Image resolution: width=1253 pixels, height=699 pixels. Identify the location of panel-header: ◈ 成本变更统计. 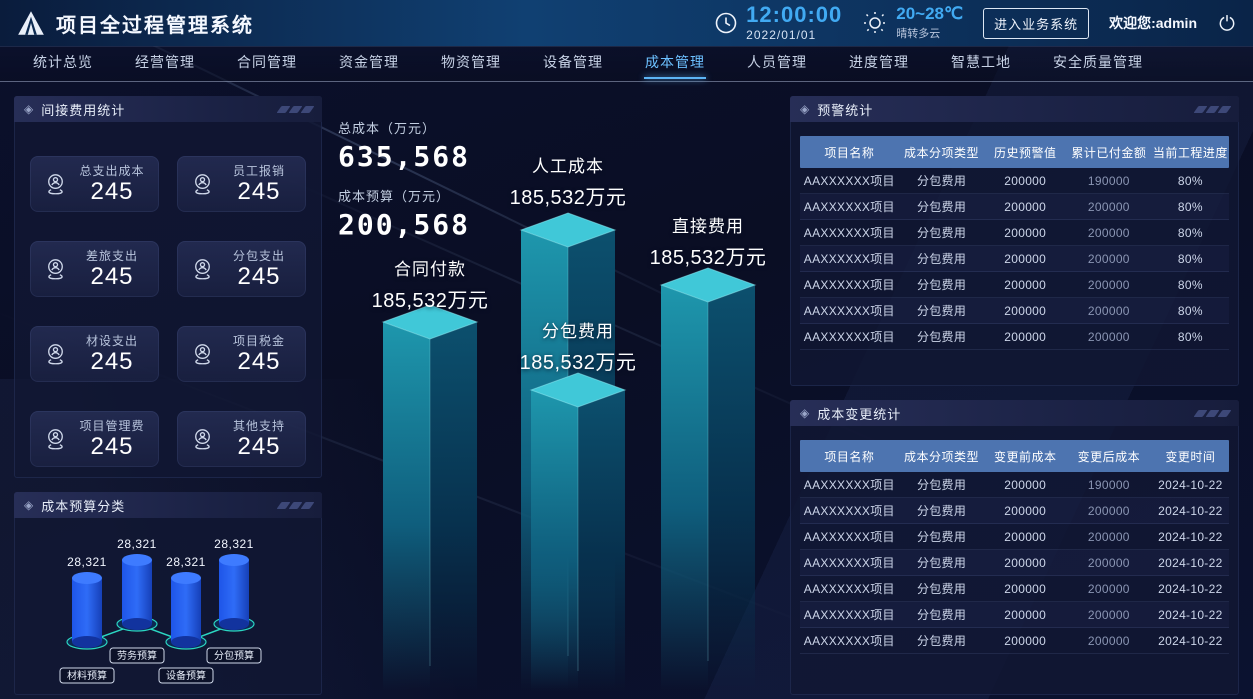
(1014, 413).